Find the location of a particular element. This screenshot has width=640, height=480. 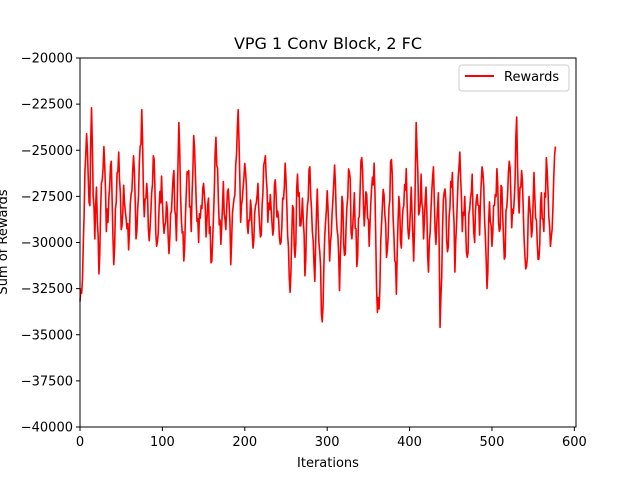

legend-box is located at coordinates (514, 78).